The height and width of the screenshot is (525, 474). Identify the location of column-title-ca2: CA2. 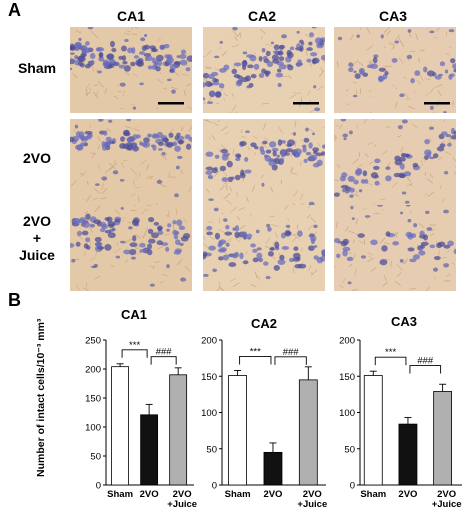
(261, 16).